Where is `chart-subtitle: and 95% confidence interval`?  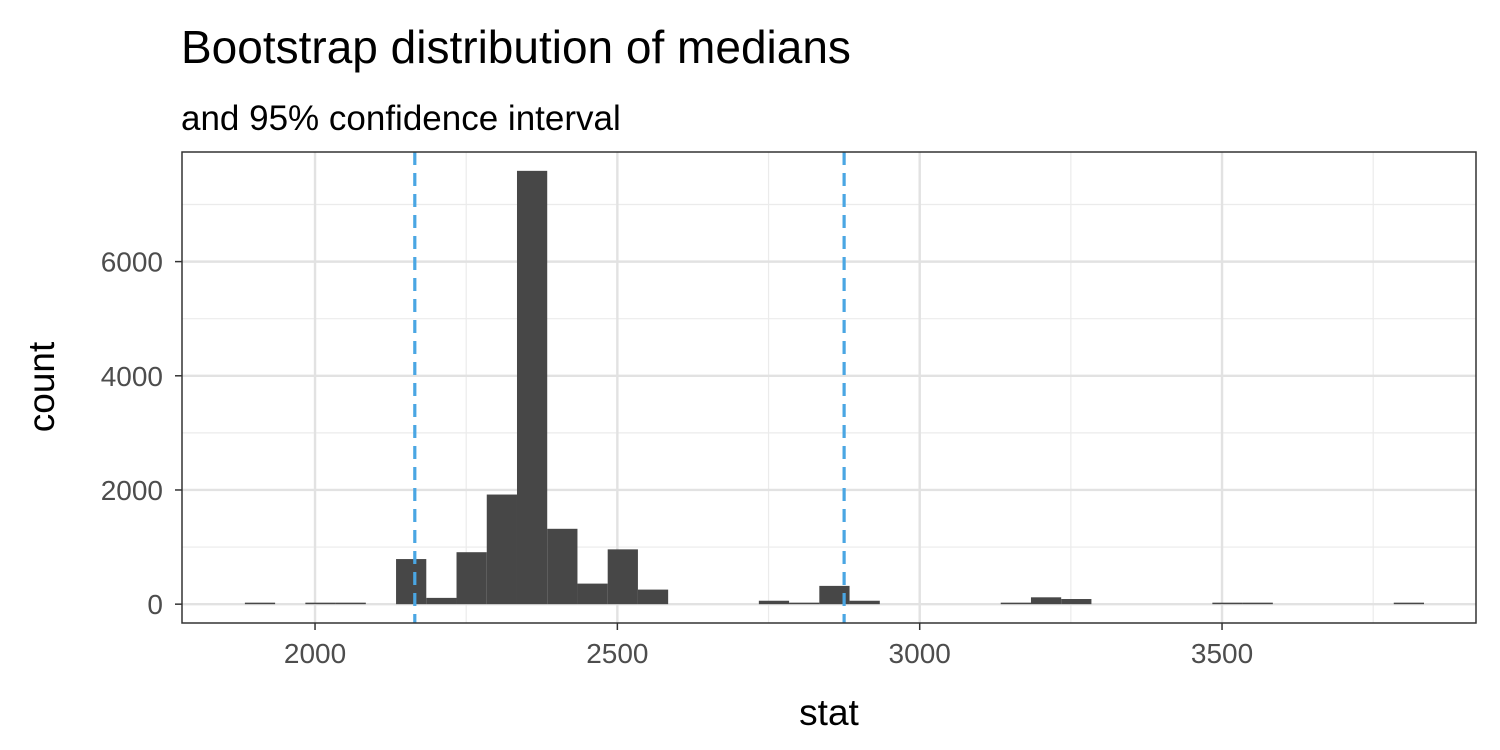 chart-subtitle: and 95% confidence interval is located at coordinates (401, 118).